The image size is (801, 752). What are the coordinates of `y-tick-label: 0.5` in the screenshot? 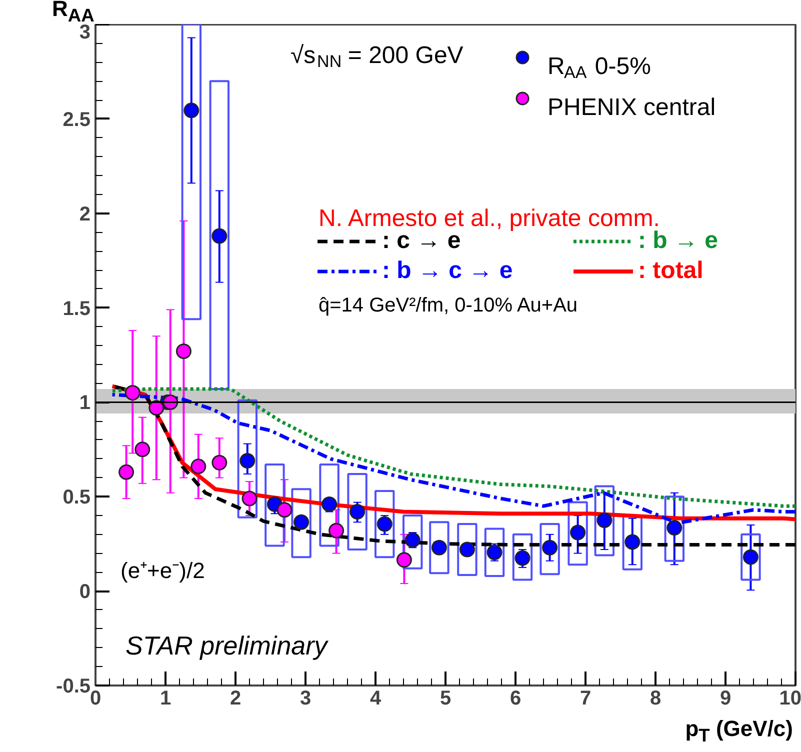 It's located at (76, 497).